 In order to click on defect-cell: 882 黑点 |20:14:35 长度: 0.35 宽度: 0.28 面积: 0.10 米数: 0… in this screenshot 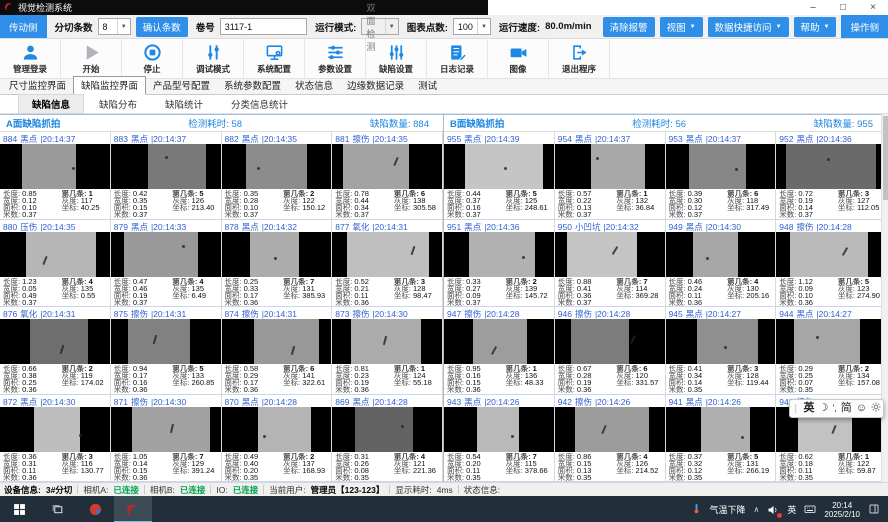, I will do `click(277, 176)`.